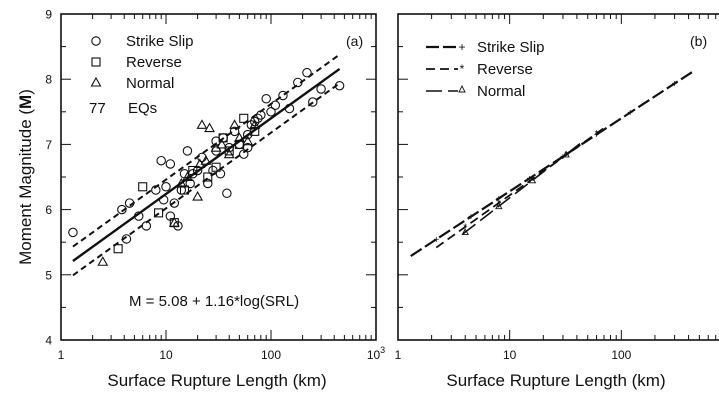 The image size is (719, 394). Describe the element at coordinates (216, 380) in the screenshot. I see `panel-a-x-axis-title: Surface Rupture Length (km)` at that location.